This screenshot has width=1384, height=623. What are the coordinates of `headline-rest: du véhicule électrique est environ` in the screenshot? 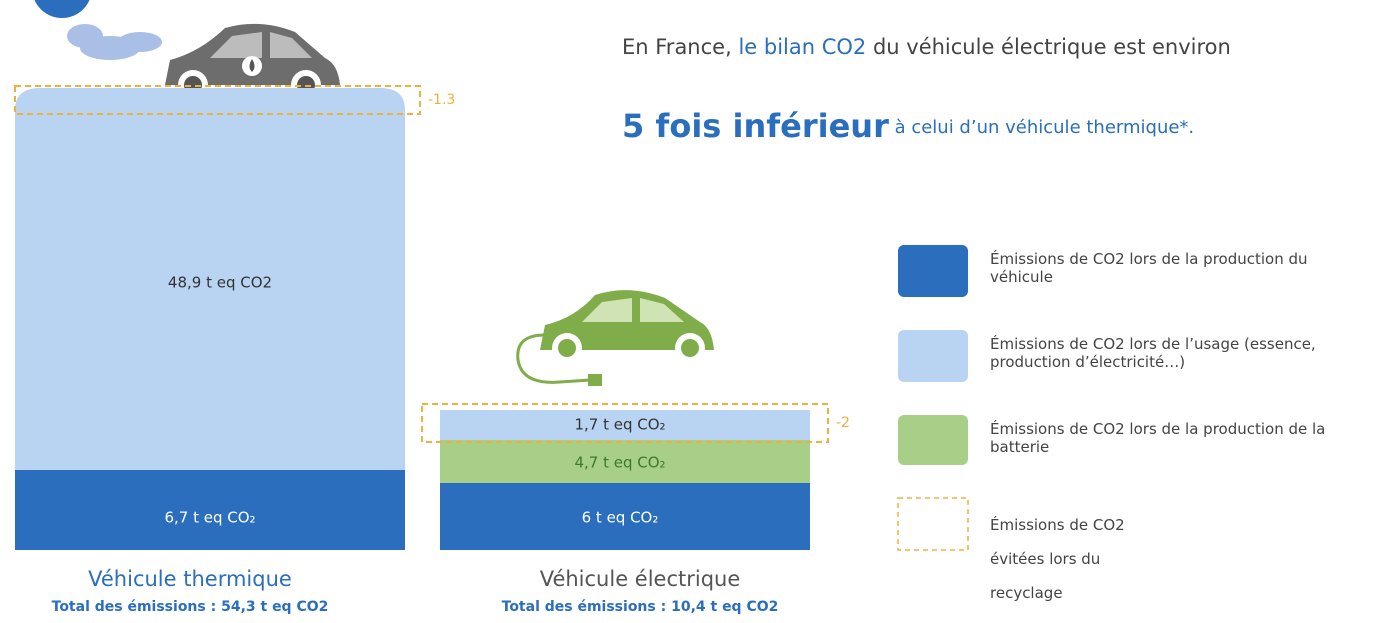 It's located at (1048, 47).